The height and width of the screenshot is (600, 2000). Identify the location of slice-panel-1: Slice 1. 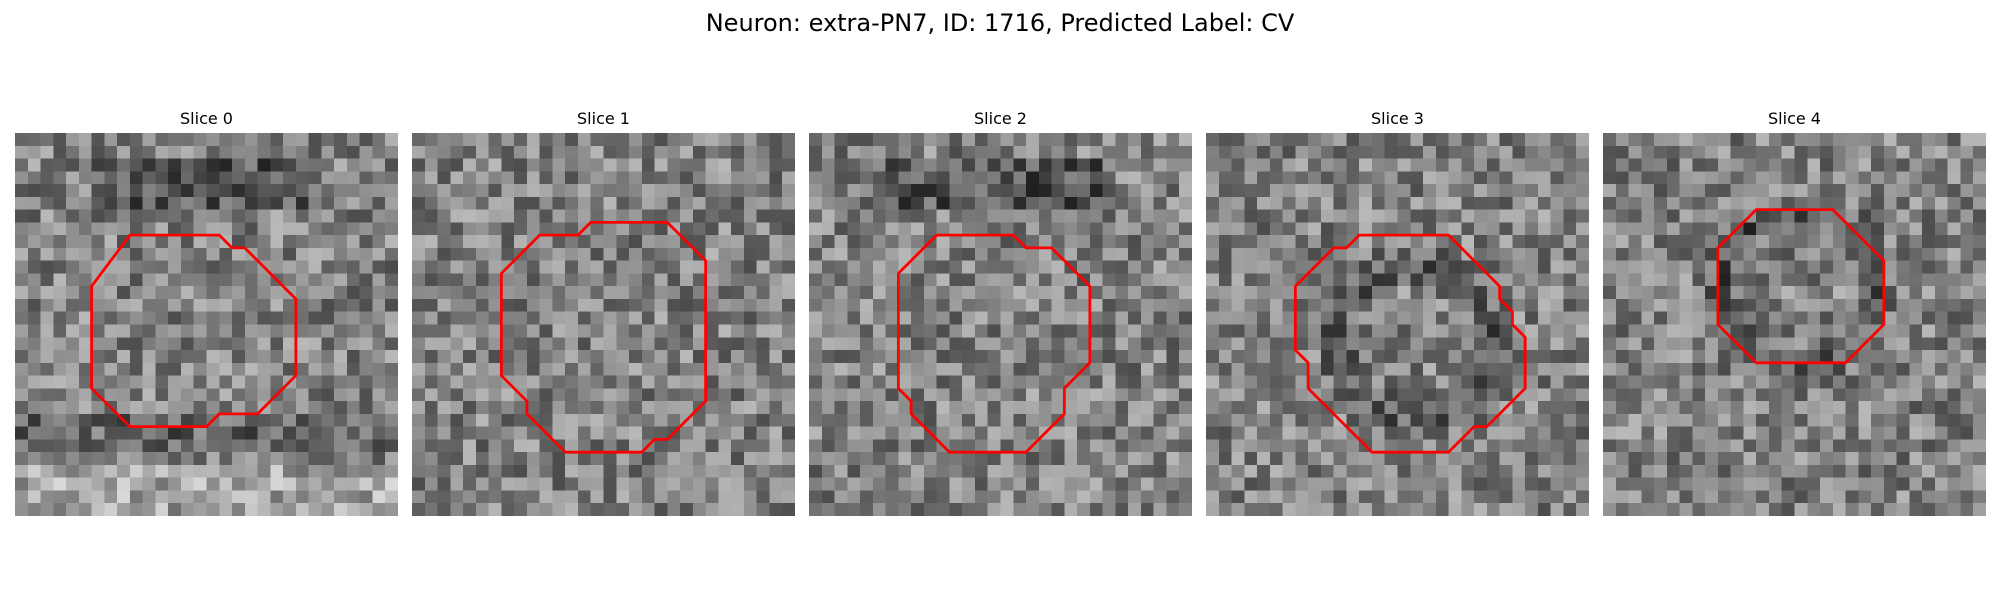
(603, 312).